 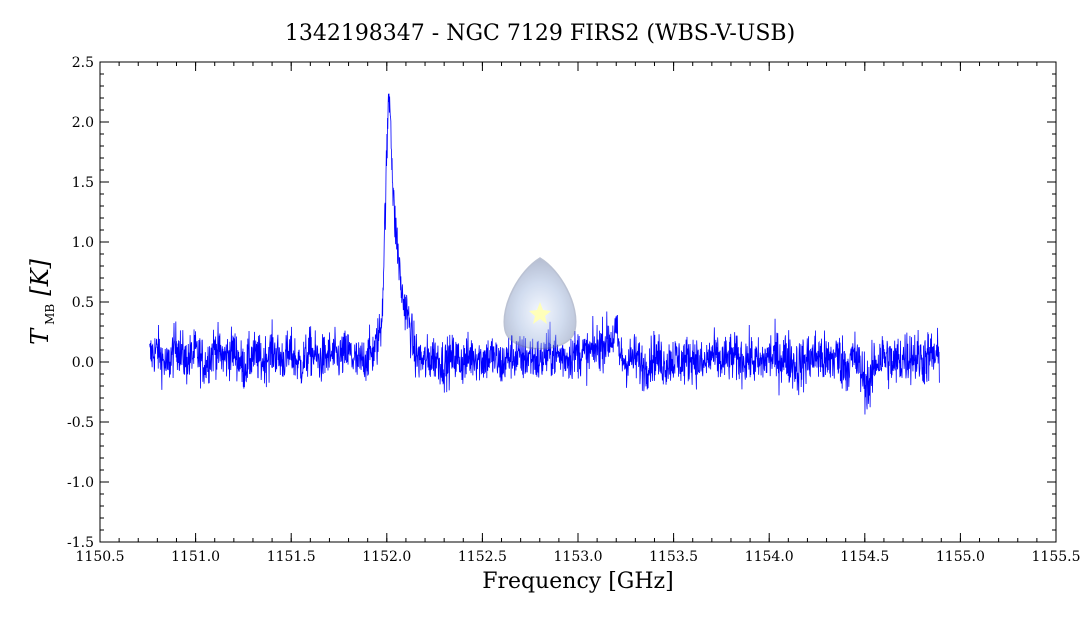 I want to click on y-axis-label-symbol: T, so click(x=40, y=336).